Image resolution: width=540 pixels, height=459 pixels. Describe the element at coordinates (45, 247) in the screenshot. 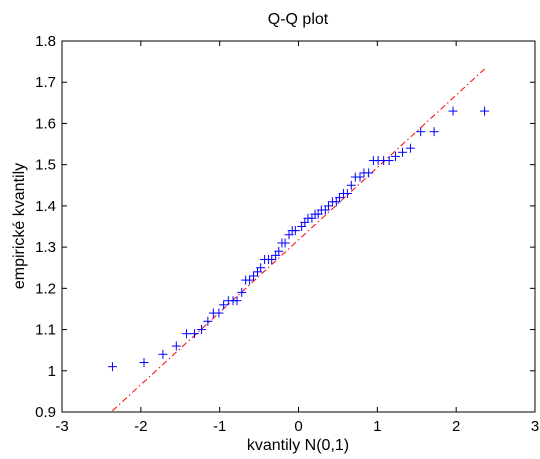

I see `y-tick-label: 1.3` at that location.